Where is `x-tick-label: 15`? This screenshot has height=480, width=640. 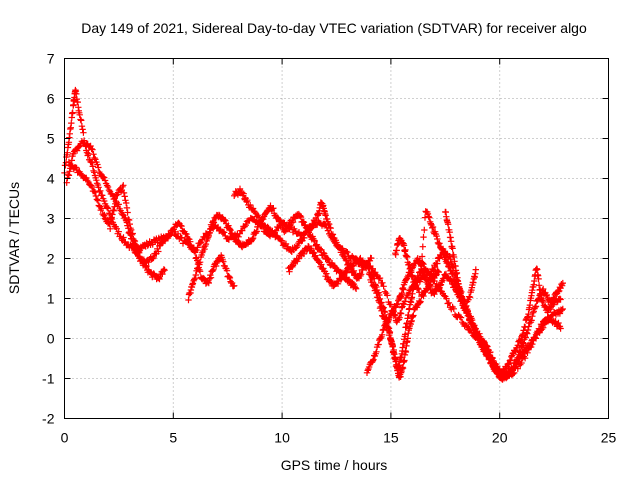 x-tick-label: 15 is located at coordinates (391, 438).